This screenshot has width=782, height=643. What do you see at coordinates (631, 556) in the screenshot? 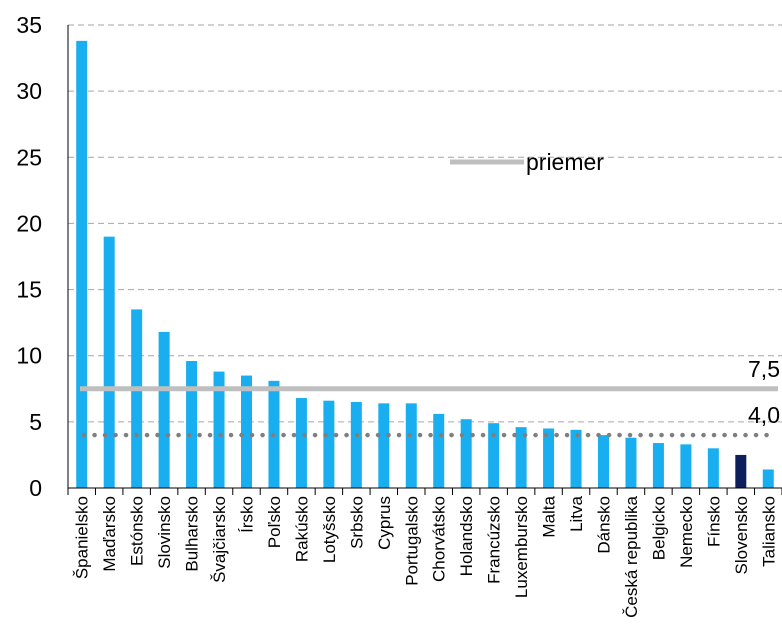
I see `x-category-label: Česká republika` at bounding box center [631, 556].